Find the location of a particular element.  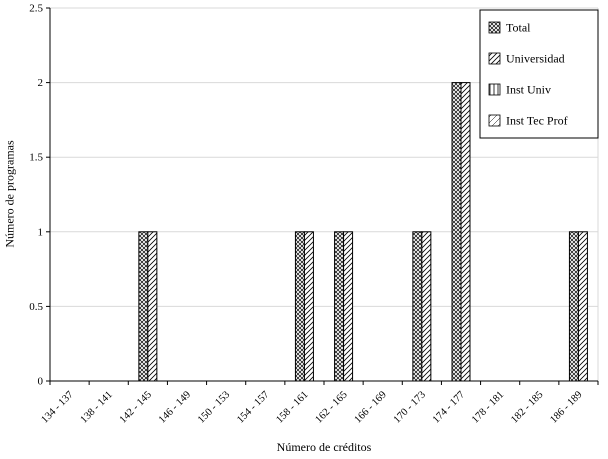

y-tick-label: 2.5 is located at coordinates (36, 9).